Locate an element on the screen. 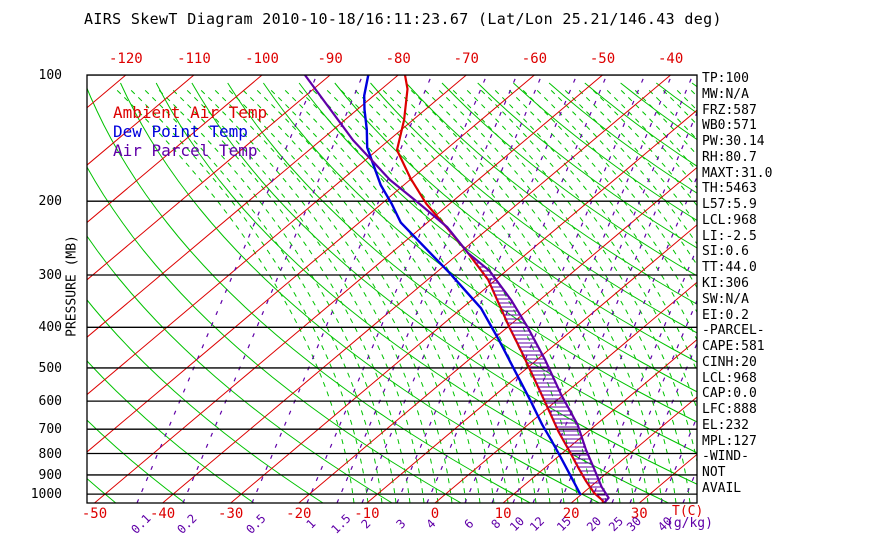 The image size is (870, 560). legend-item: Dew Point Temp is located at coordinates (180, 131).